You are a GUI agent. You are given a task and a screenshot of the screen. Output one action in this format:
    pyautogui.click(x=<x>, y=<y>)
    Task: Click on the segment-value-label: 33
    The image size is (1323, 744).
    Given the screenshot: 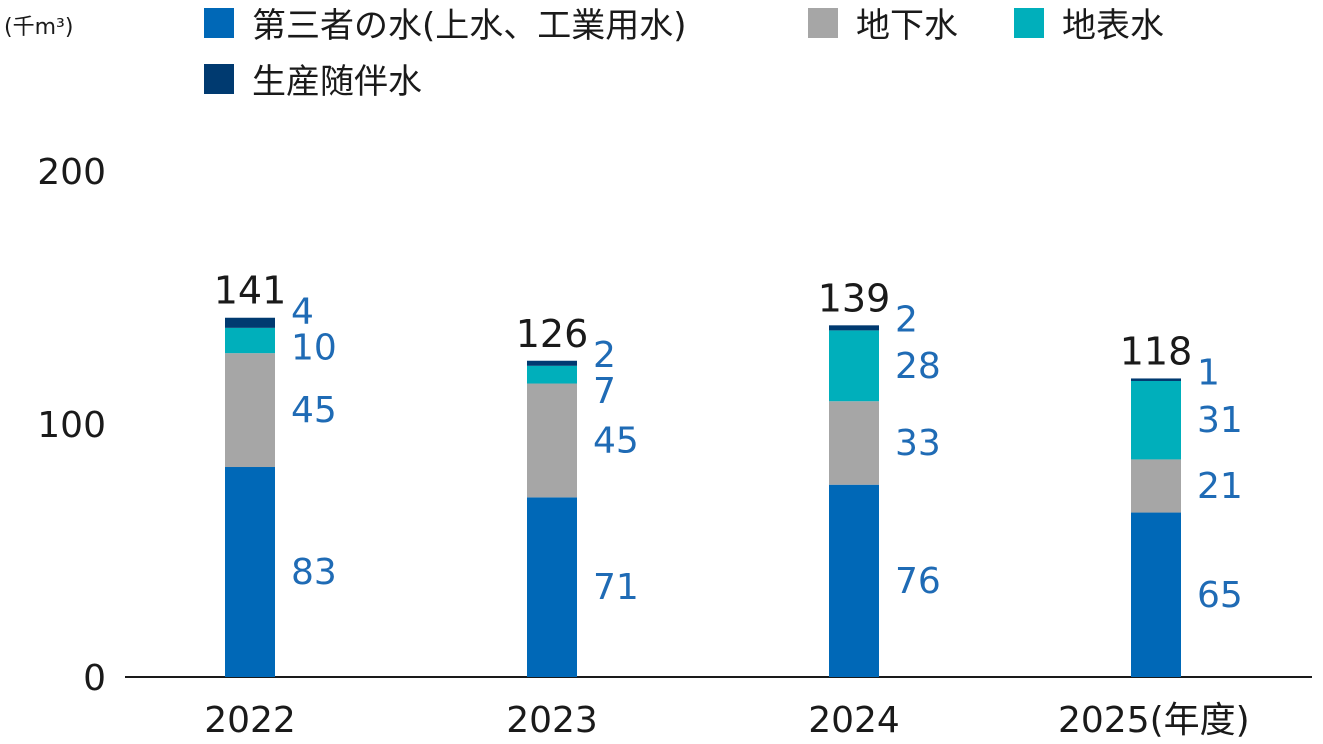 What is the action you would take?
    pyautogui.click(x=918, y=443)
    